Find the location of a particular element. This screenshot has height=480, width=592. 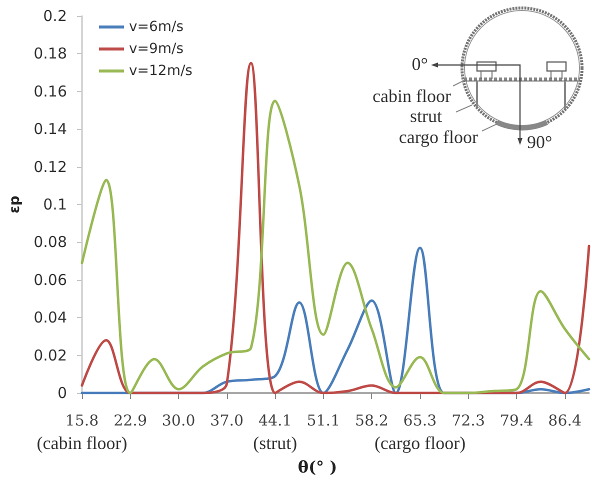

annotation: 0° is located at coordinates (420, 64).